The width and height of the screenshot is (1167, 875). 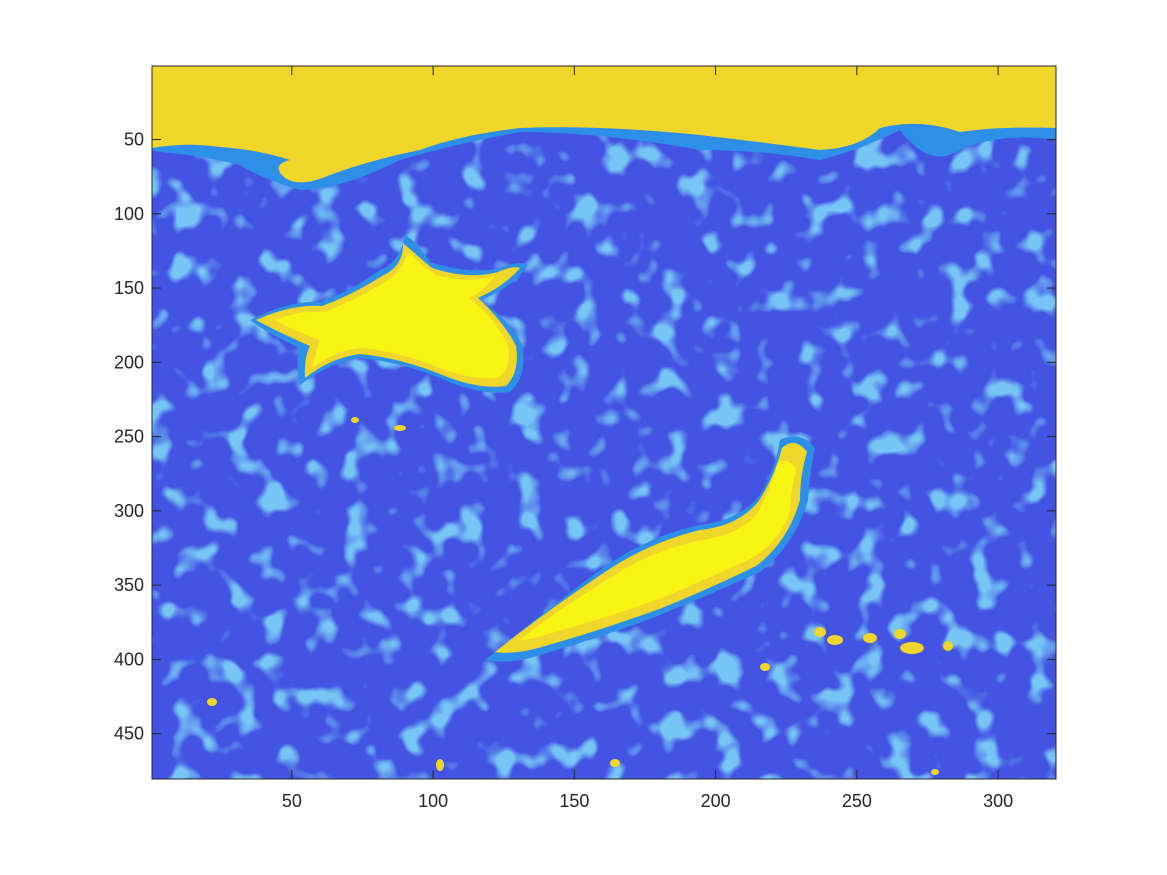 I want to click on y-tick-label: 450, so click(x=129, y=734).